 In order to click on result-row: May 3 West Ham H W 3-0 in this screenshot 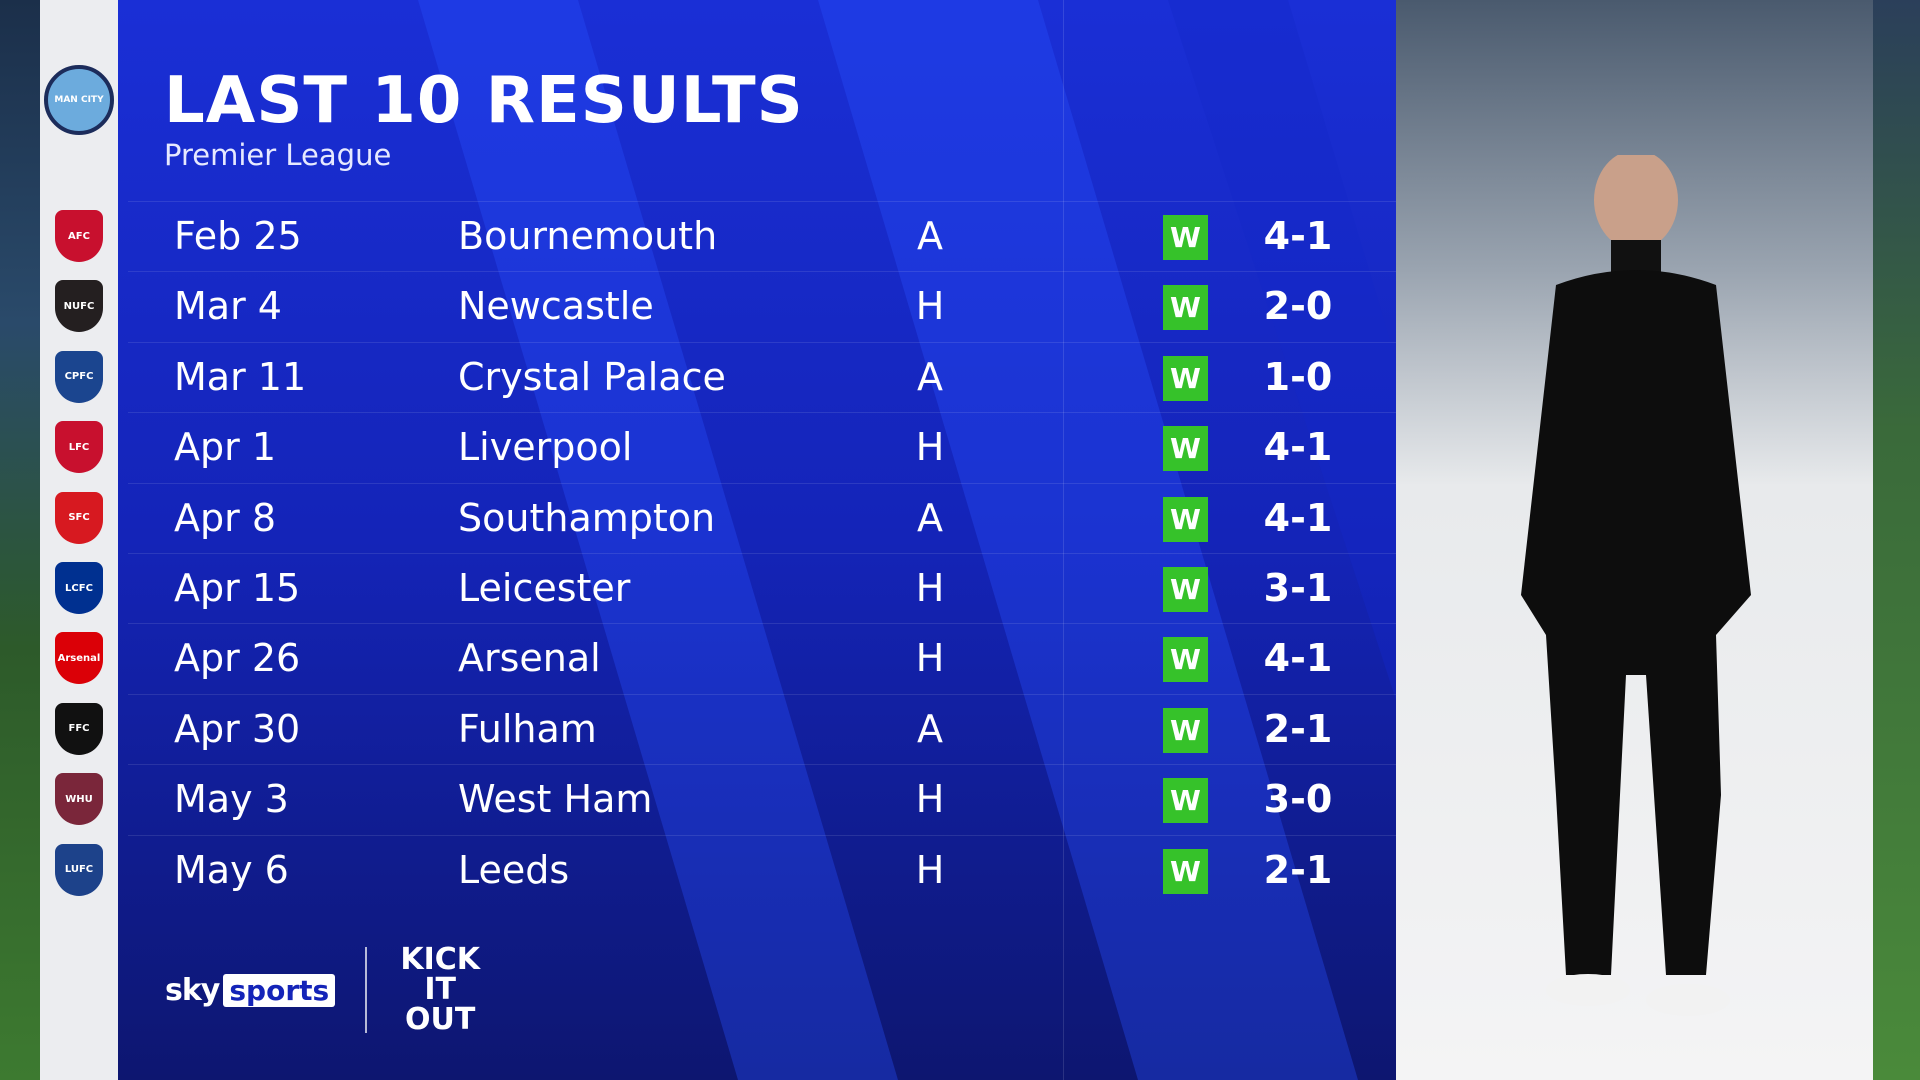, I will do `click(762, 799)`.